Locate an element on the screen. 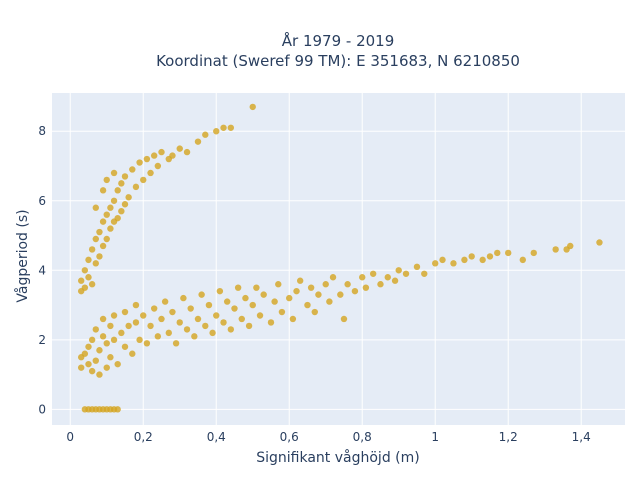 The image size is (640, 480). x-tick-label: 1,2 is located at coordinates (508, 437).